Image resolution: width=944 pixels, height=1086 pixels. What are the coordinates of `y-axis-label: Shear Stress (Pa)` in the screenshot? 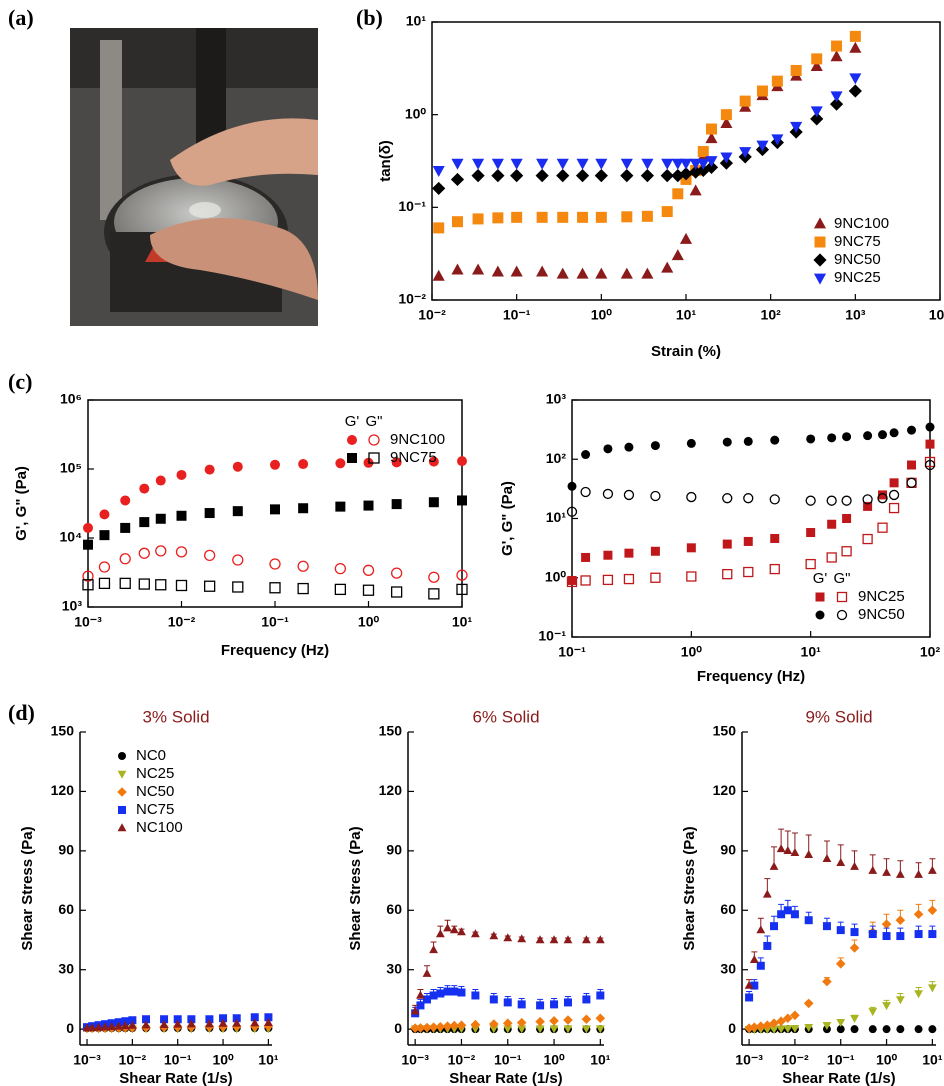 It's located at (355, 888).